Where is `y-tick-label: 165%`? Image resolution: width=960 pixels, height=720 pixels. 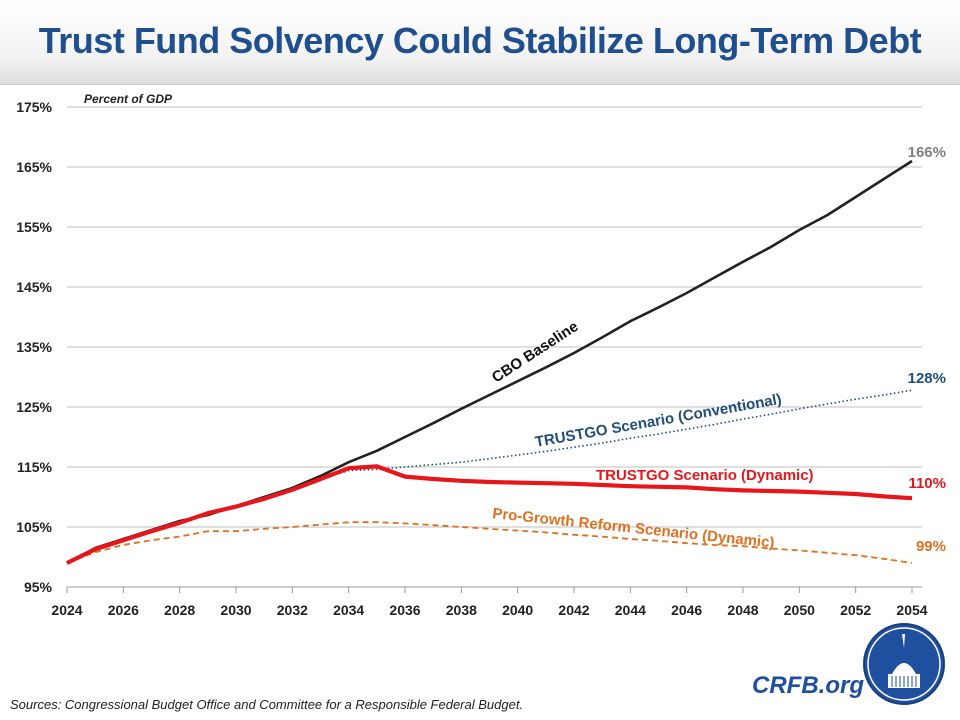 y-tick-label: 165% is located at coordinates (34, 167).